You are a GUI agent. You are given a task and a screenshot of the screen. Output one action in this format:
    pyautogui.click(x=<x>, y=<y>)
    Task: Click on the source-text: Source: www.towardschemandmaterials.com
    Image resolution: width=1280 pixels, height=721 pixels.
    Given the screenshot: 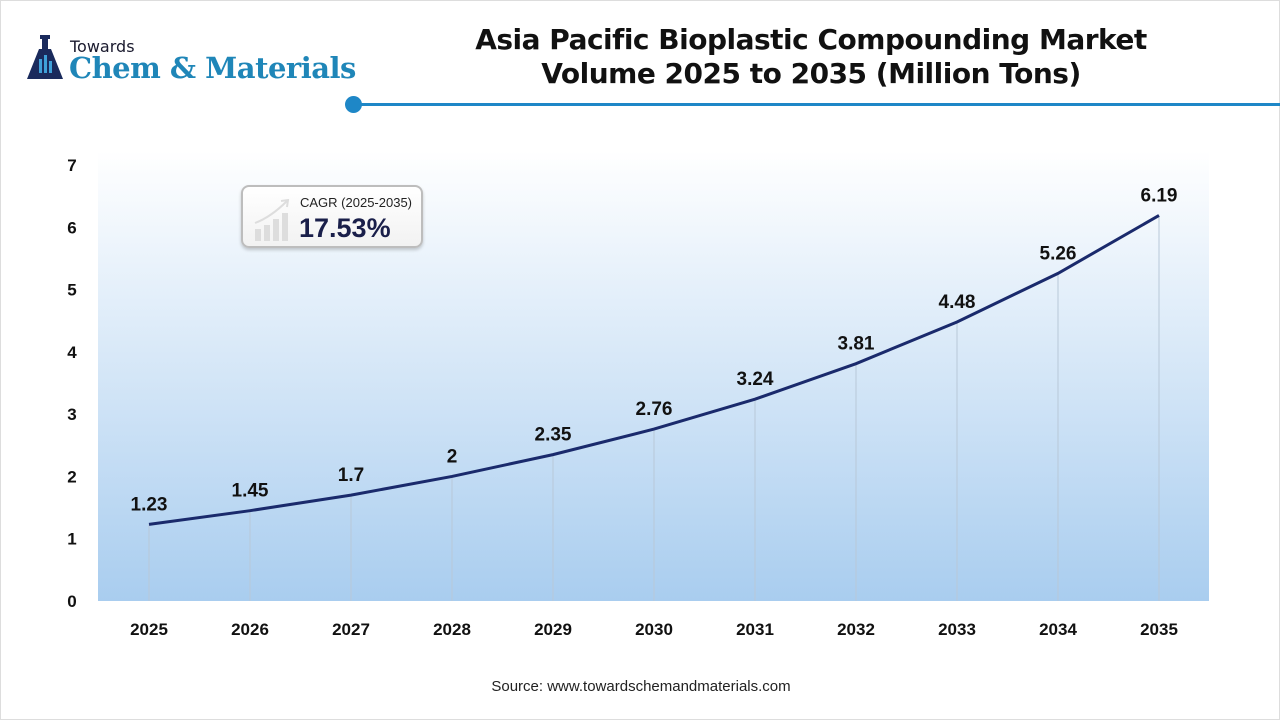 What is the action you would take?
    pyautogui.click(x=641, y=686)
    